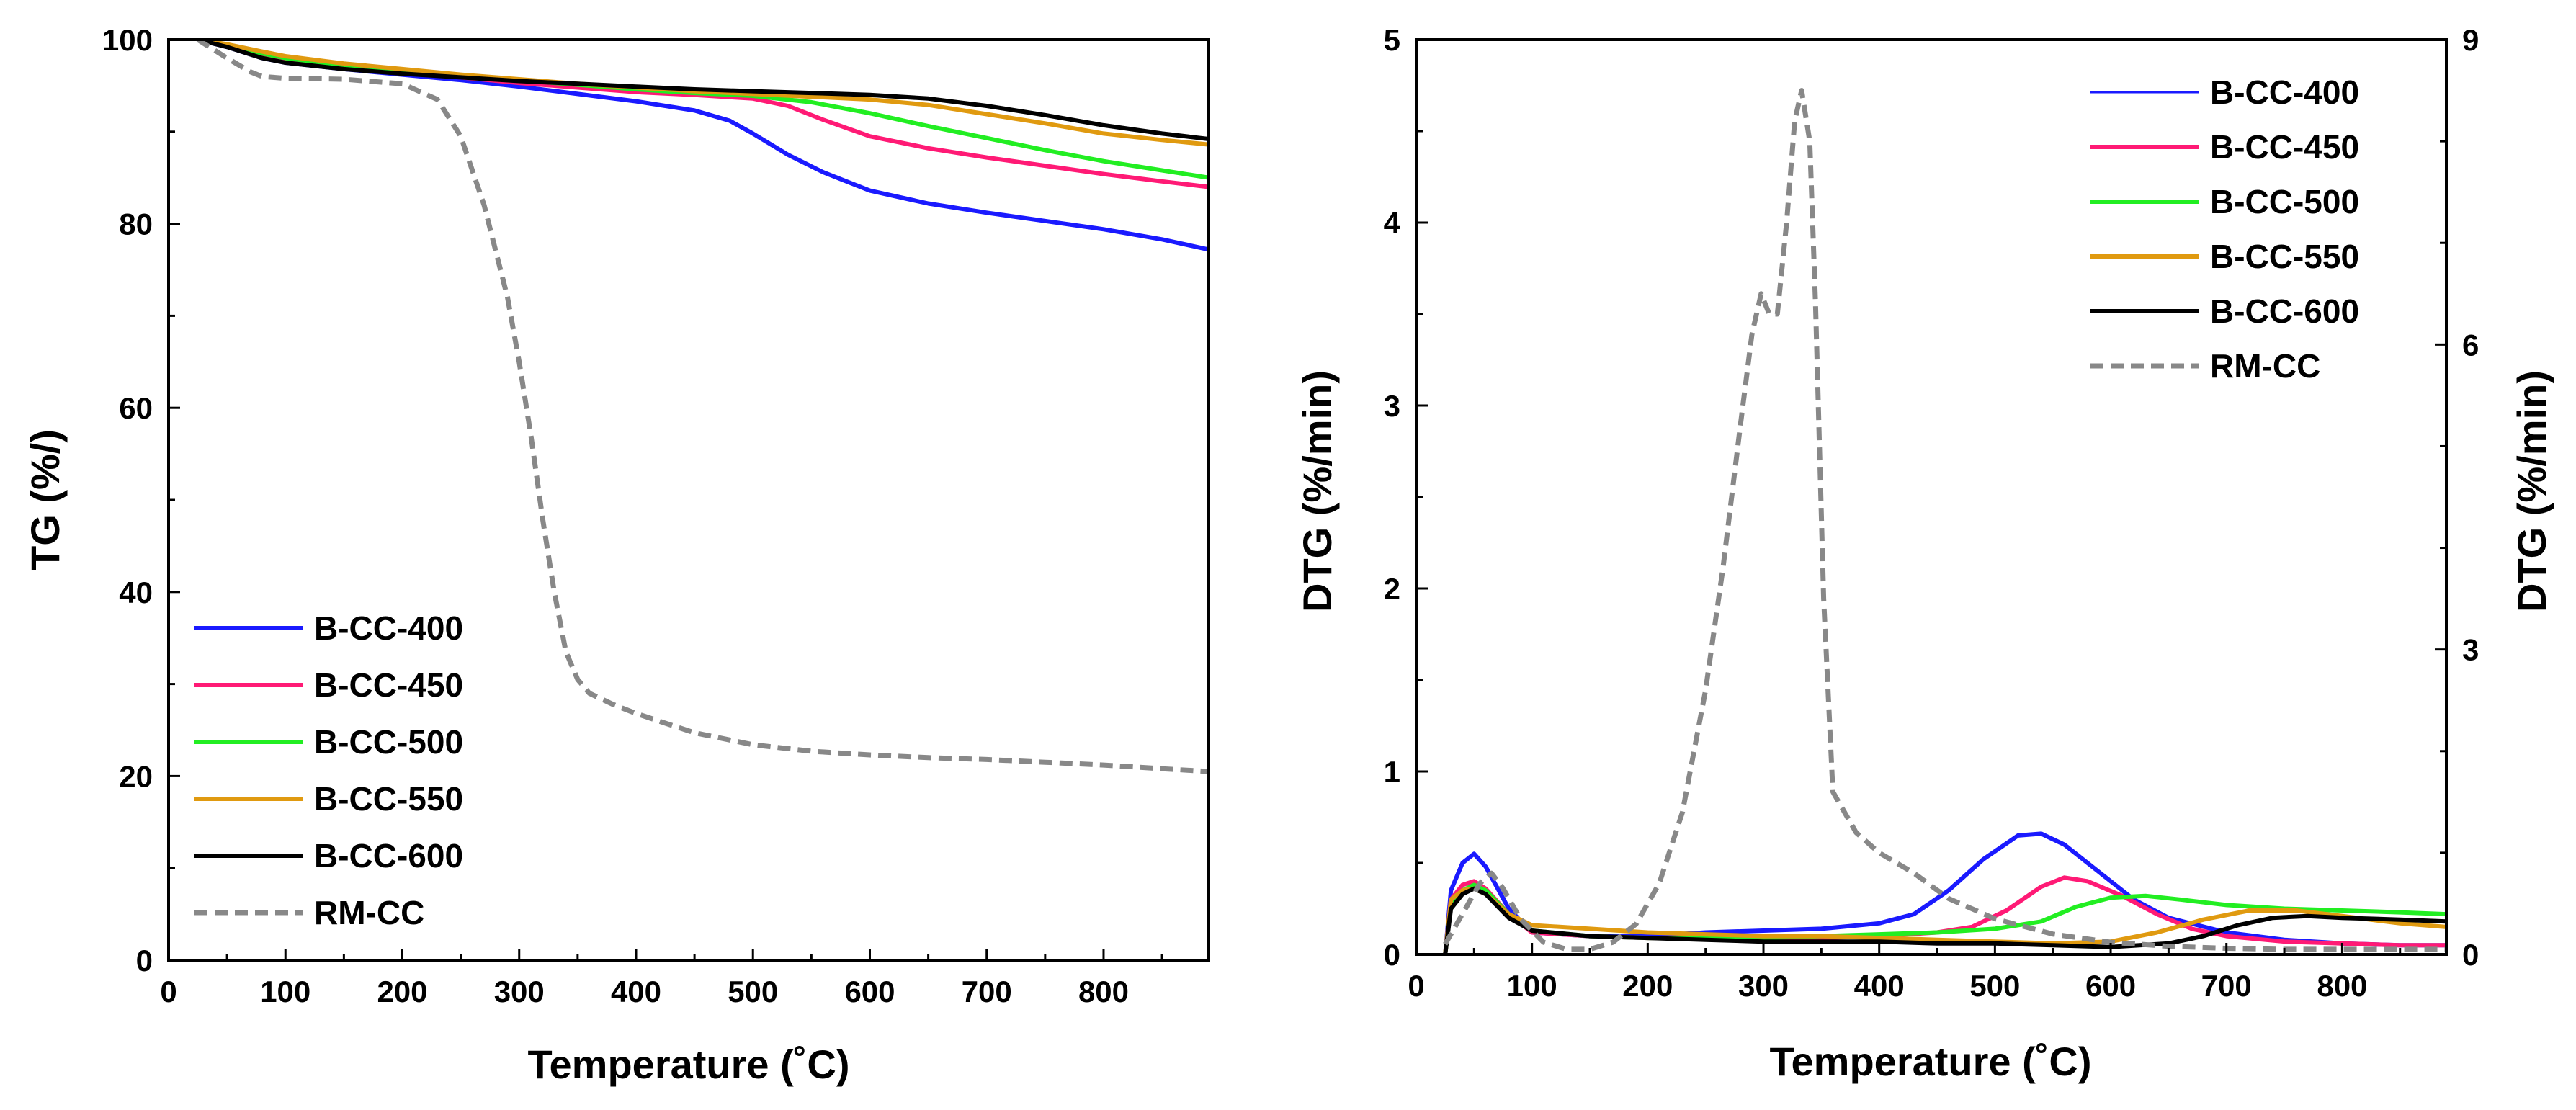 Image resolution: width=2576 pixels, height=1110 pixels. What do you see at coordinates (1392, 955) in the screenshot?
I see `dtg-y-tick-label-0: 0` at bounding box center [1392, 955].